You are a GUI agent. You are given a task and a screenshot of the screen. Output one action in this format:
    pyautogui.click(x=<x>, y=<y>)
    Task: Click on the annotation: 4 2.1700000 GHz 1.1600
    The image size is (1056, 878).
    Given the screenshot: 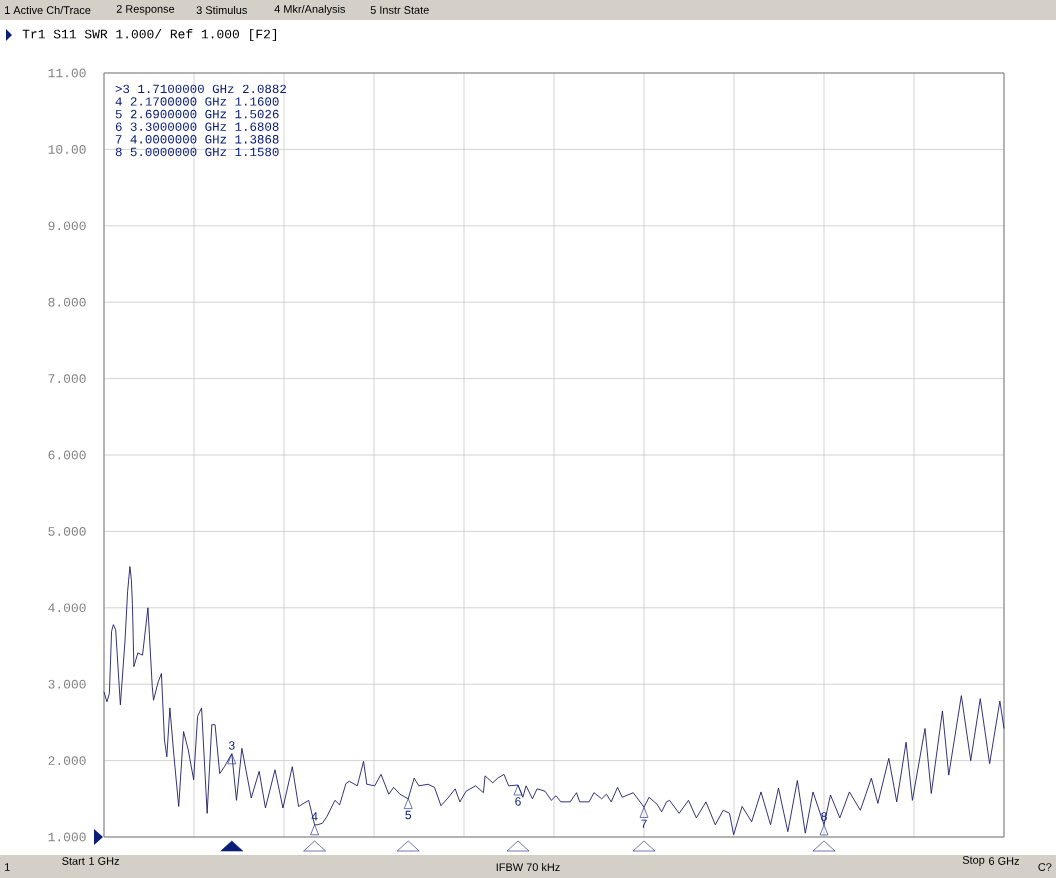 What is the action you would take?
    pyautogui.click(x=197, y=101)
    